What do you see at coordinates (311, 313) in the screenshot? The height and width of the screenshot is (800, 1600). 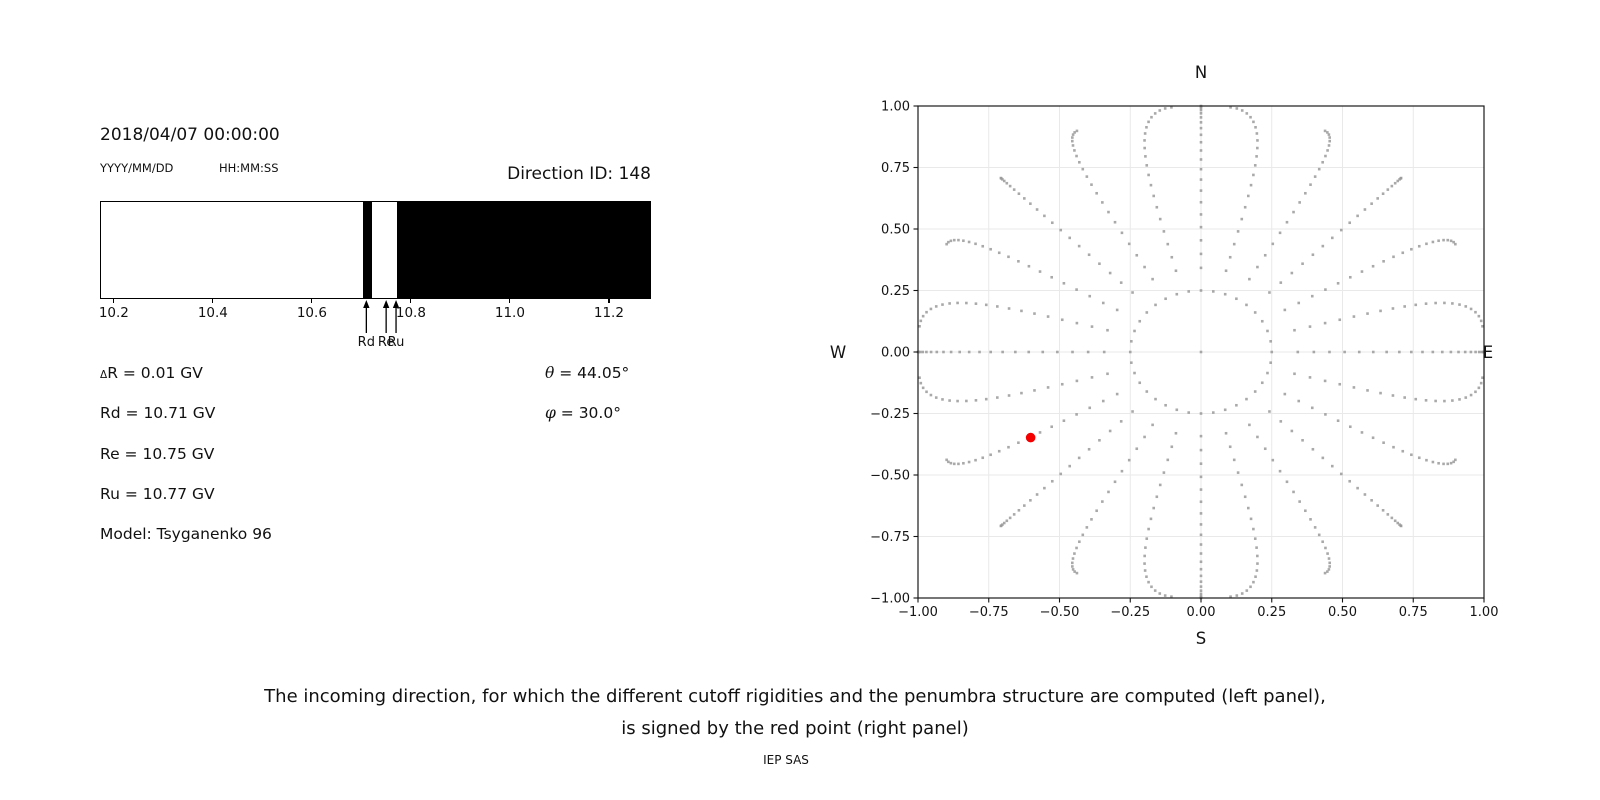 I see `penumbra-x-tick-label: 10.6` at bounding box center [311, 313].